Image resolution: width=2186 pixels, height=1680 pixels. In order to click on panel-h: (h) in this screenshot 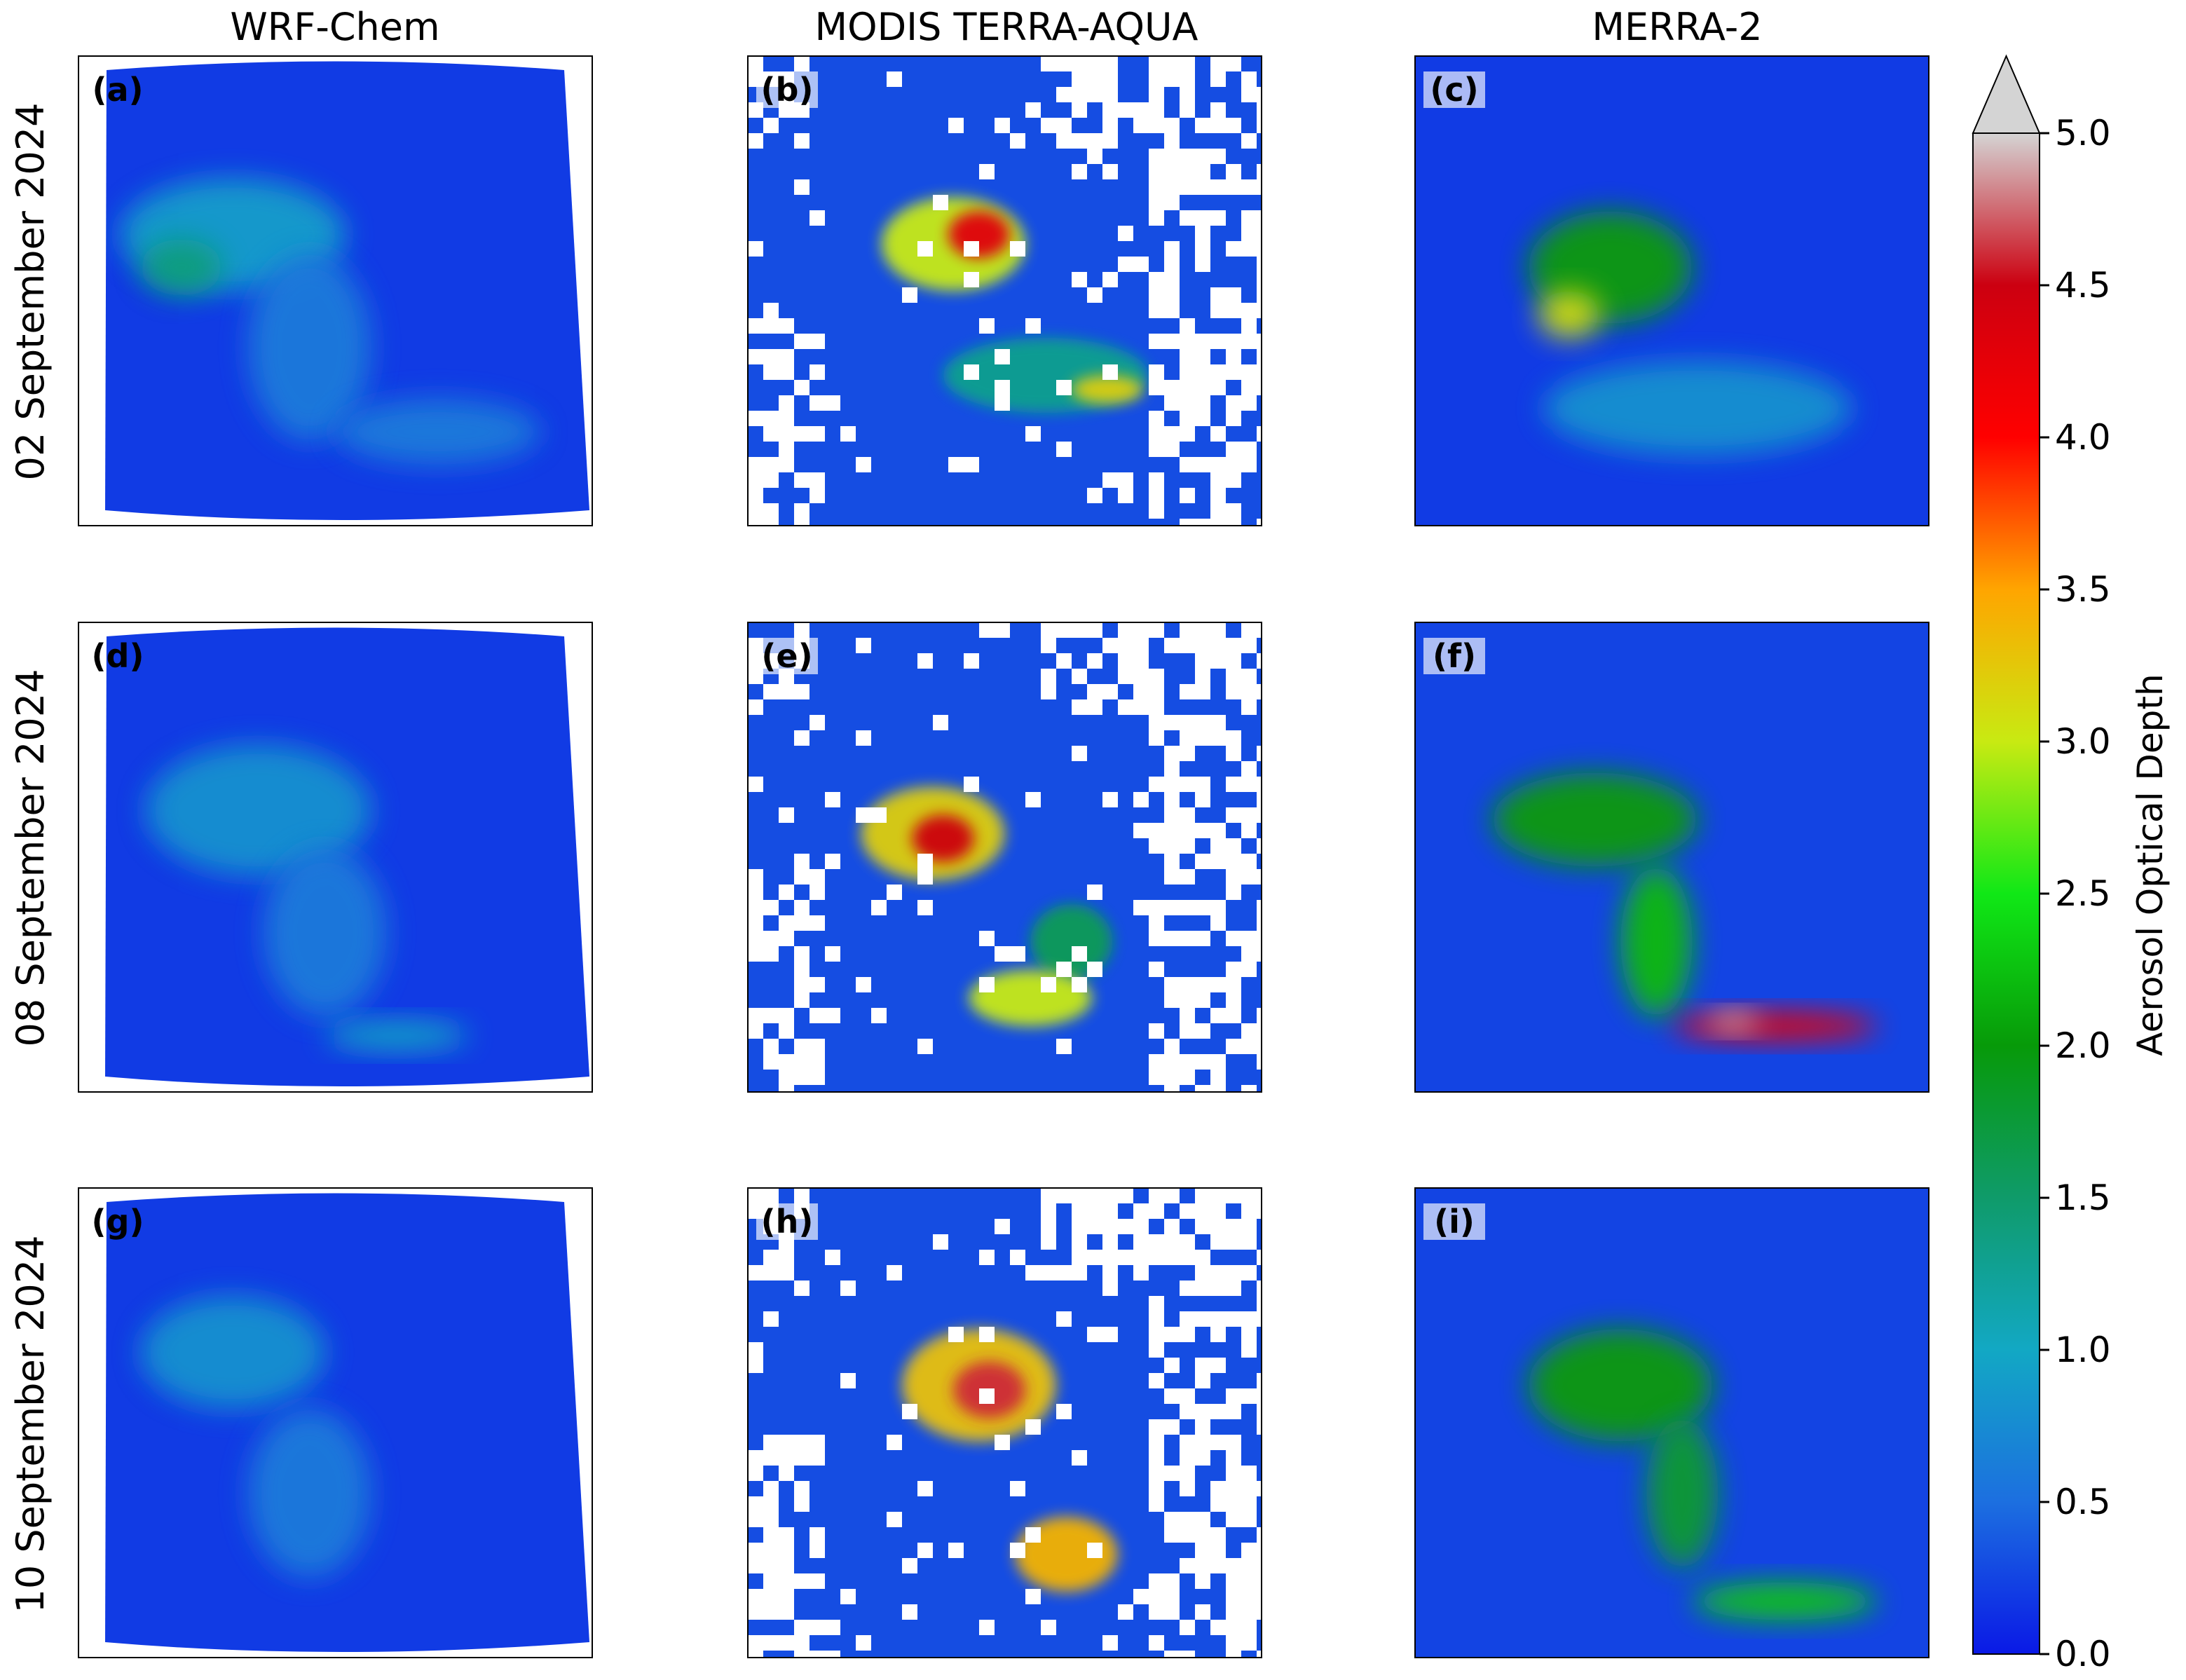, I will do `click(1004, 1422)`.